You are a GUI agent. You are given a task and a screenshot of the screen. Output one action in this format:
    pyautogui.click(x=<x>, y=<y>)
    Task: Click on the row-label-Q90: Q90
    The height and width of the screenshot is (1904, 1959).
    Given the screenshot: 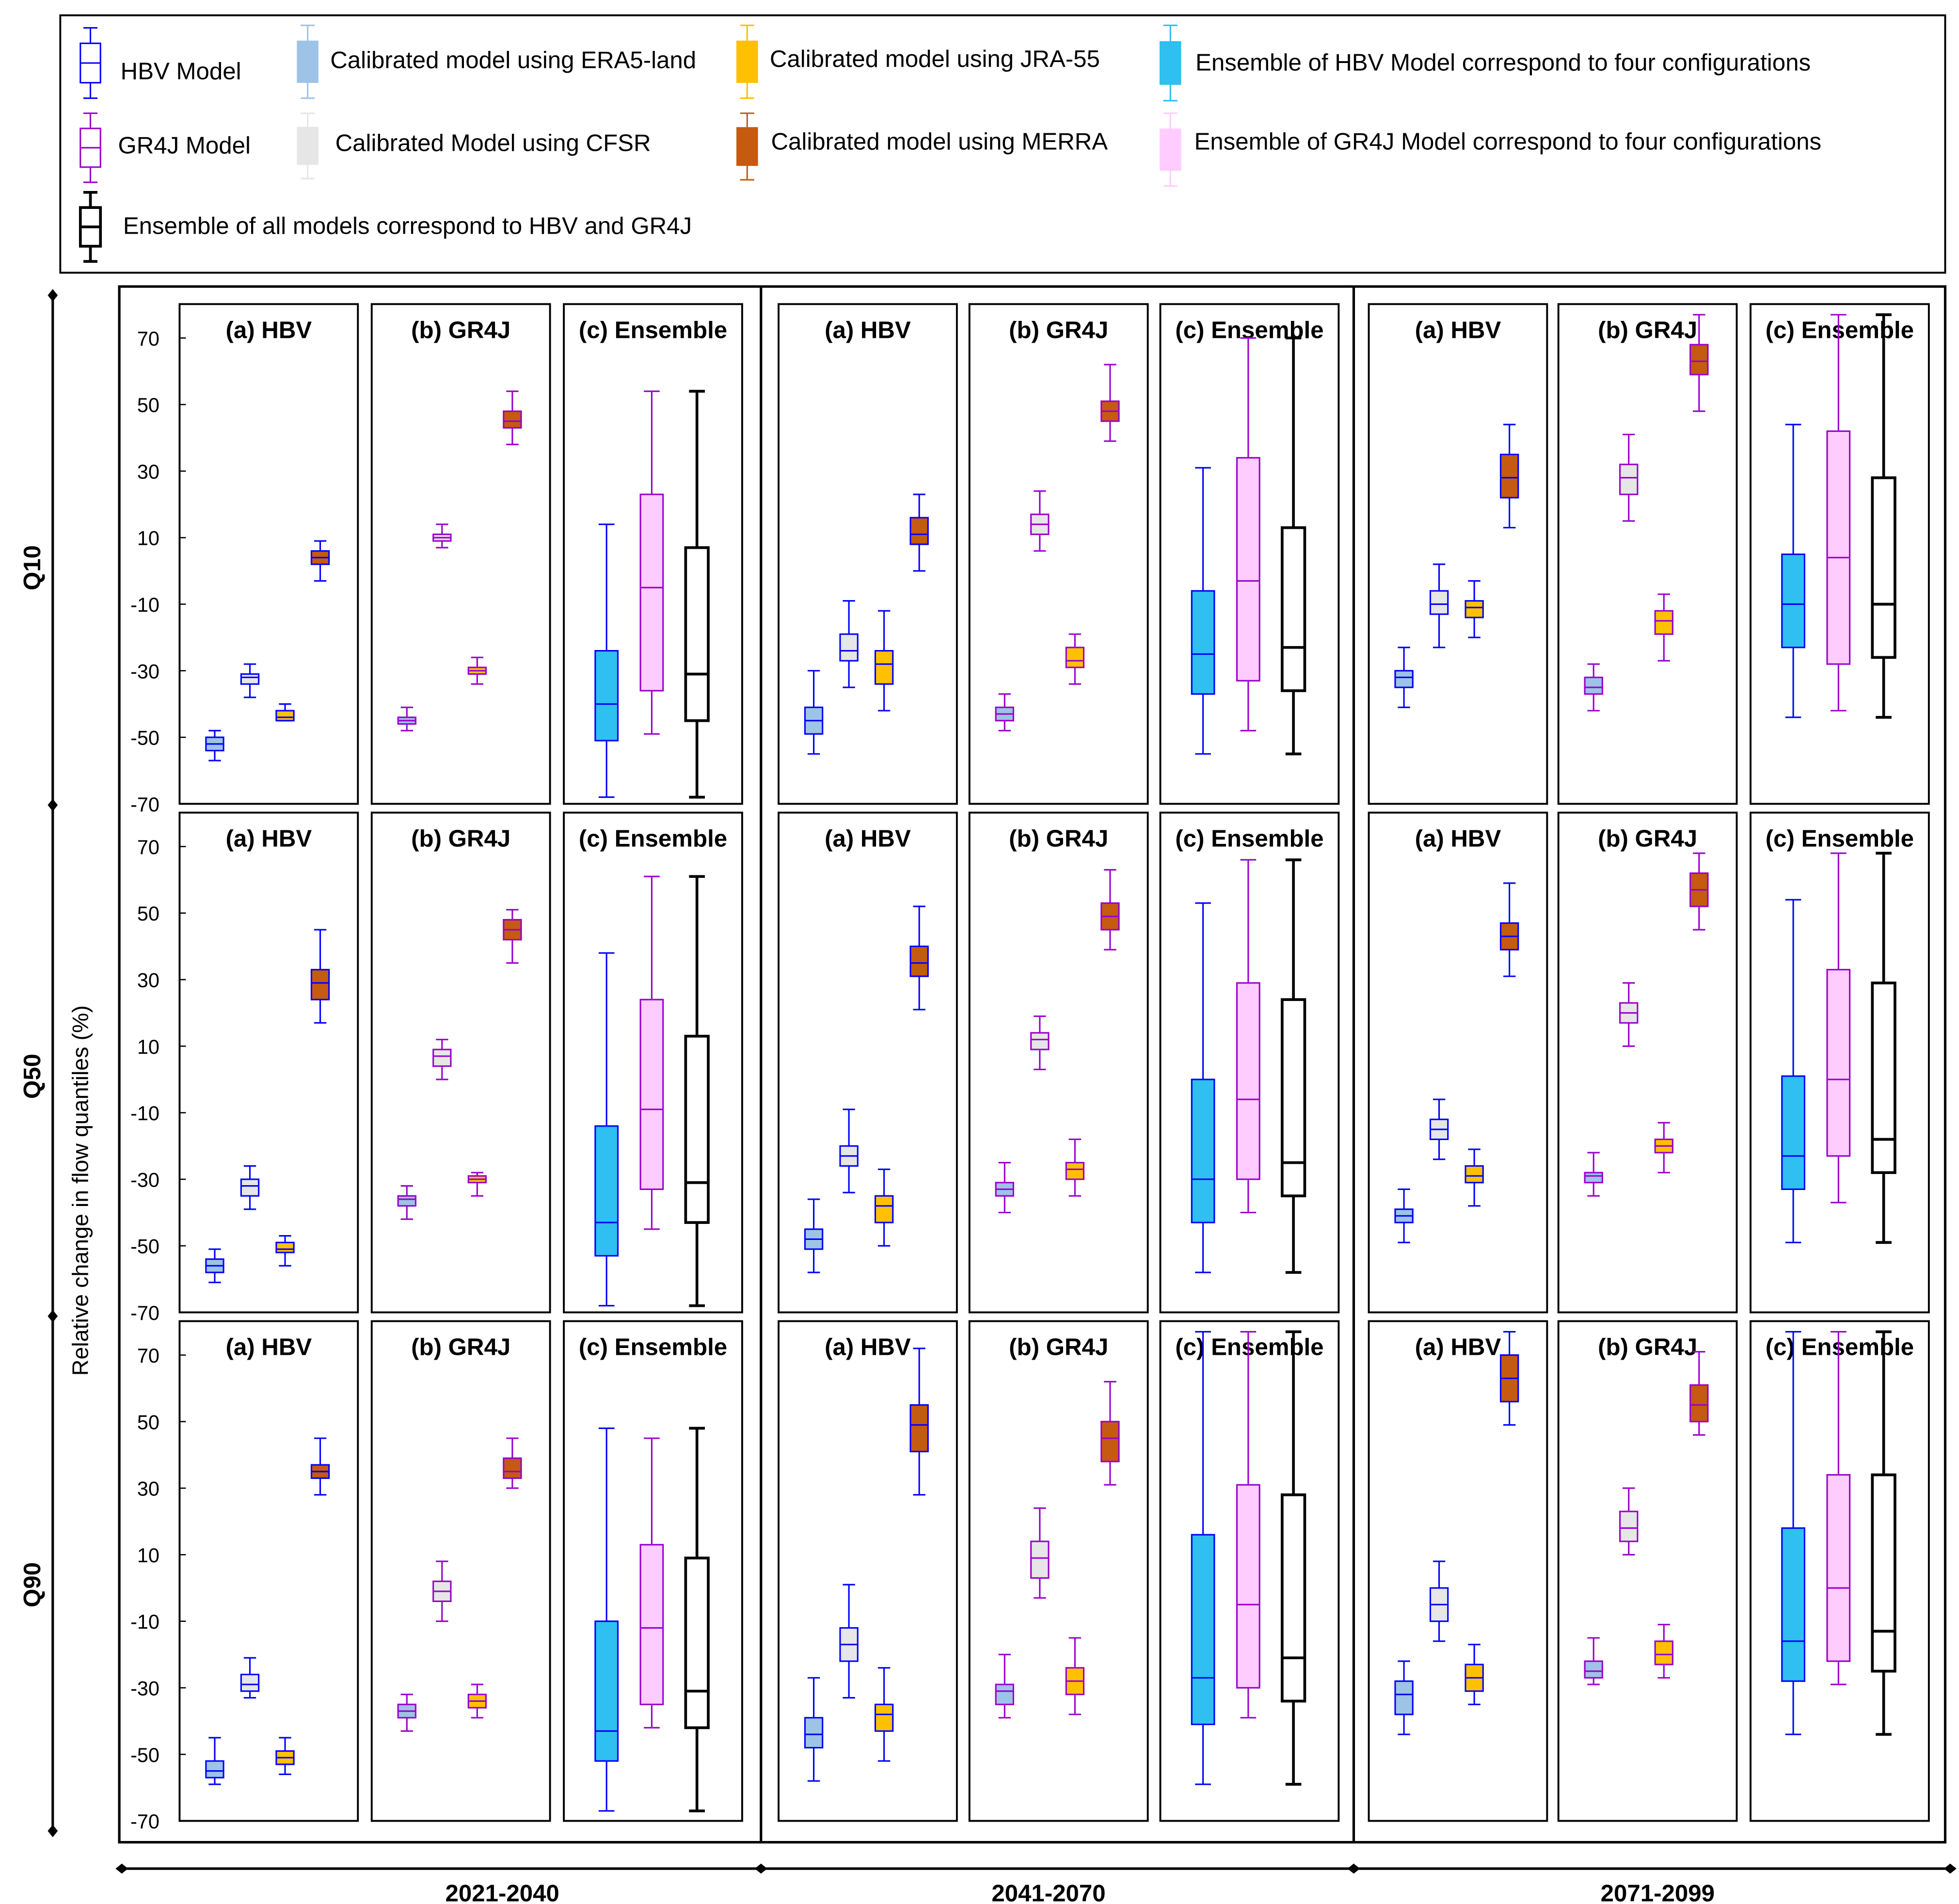 What is the action you would take?
    pyautogui.click(x=32, y=1584)
    